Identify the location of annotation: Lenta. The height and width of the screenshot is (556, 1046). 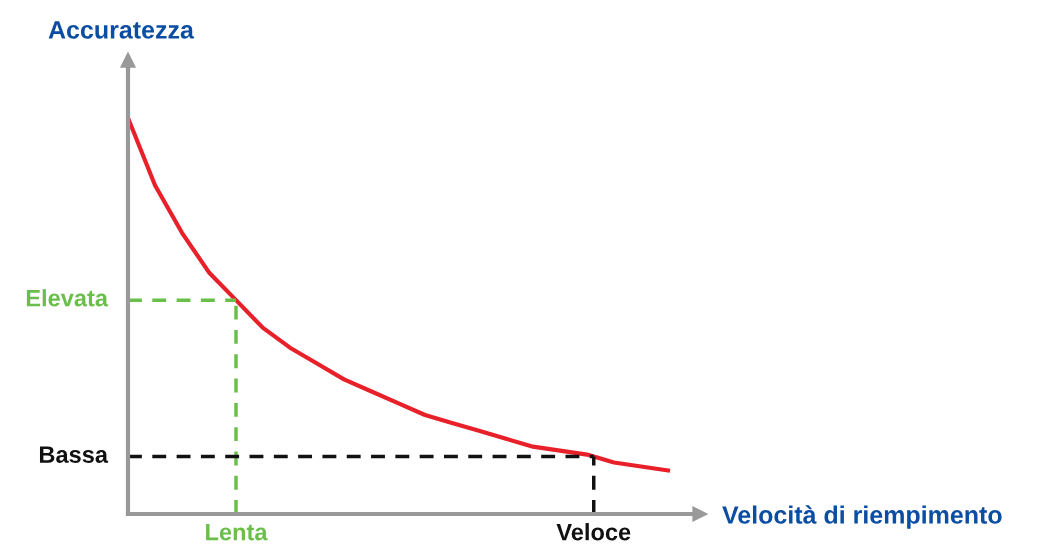
(237, 532).